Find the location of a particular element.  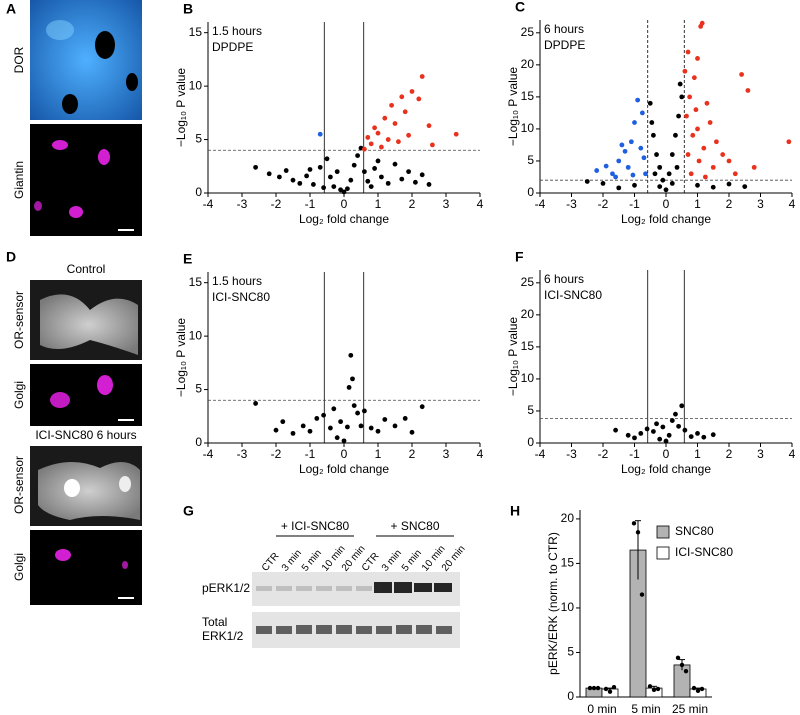

x-tick-label: 3 is located at coordinates (760, 204).